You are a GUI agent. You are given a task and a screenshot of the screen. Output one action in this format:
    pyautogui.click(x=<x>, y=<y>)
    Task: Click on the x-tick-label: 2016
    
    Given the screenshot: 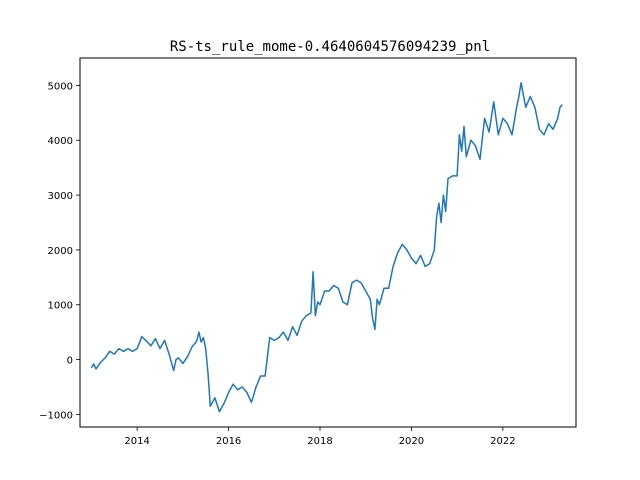 What is the action you would take?
    pyautogui.click(x=228, y=441)
    